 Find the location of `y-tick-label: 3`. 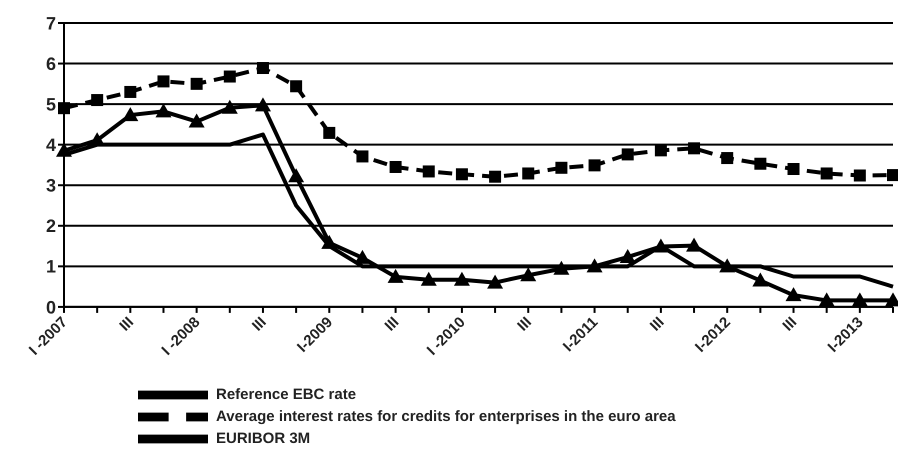

y-tick-label: 3 is located at coordinates (51, 186).